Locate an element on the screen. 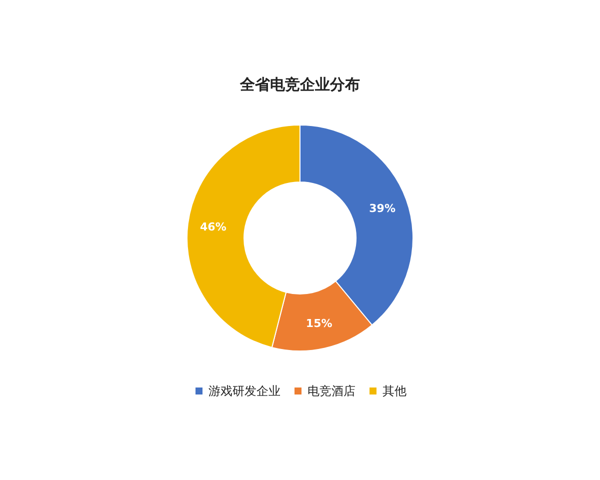 The image size is (600, 480). data-label: 39% is located at coordinates (382, 208).